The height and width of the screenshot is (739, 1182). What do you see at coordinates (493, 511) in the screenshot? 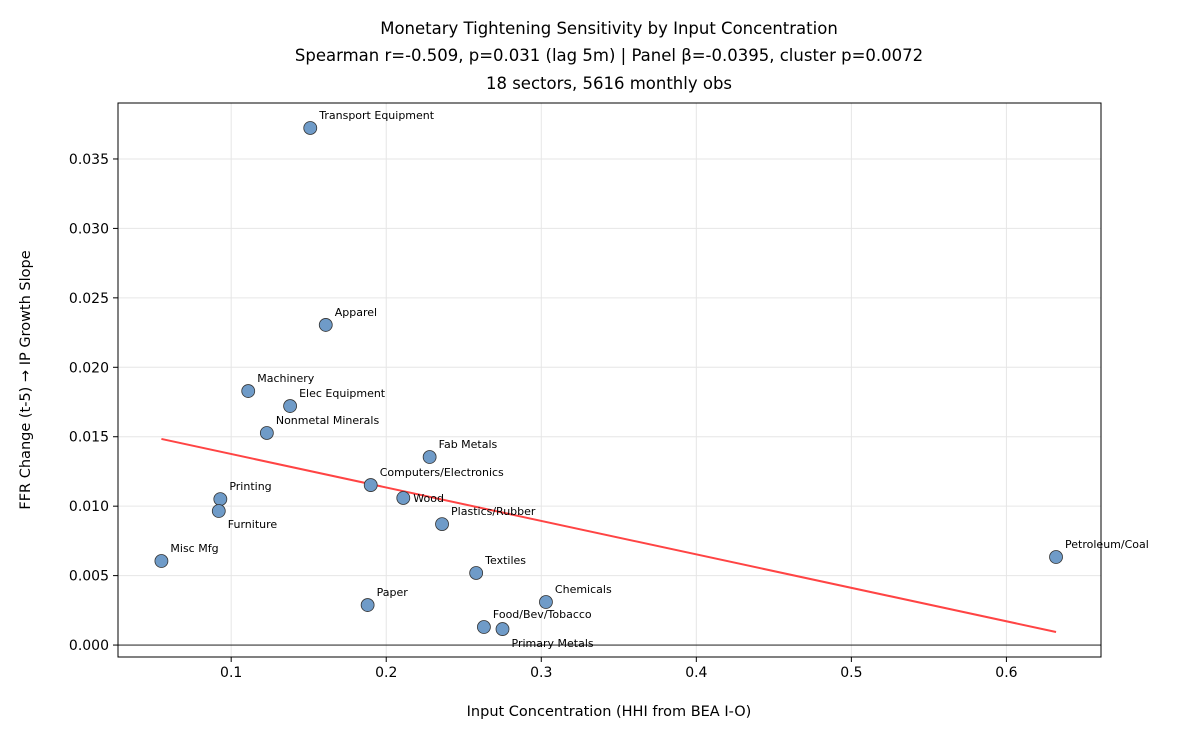
I see `point-label: Plastics/Rubber` at bounding box center [493, 511].